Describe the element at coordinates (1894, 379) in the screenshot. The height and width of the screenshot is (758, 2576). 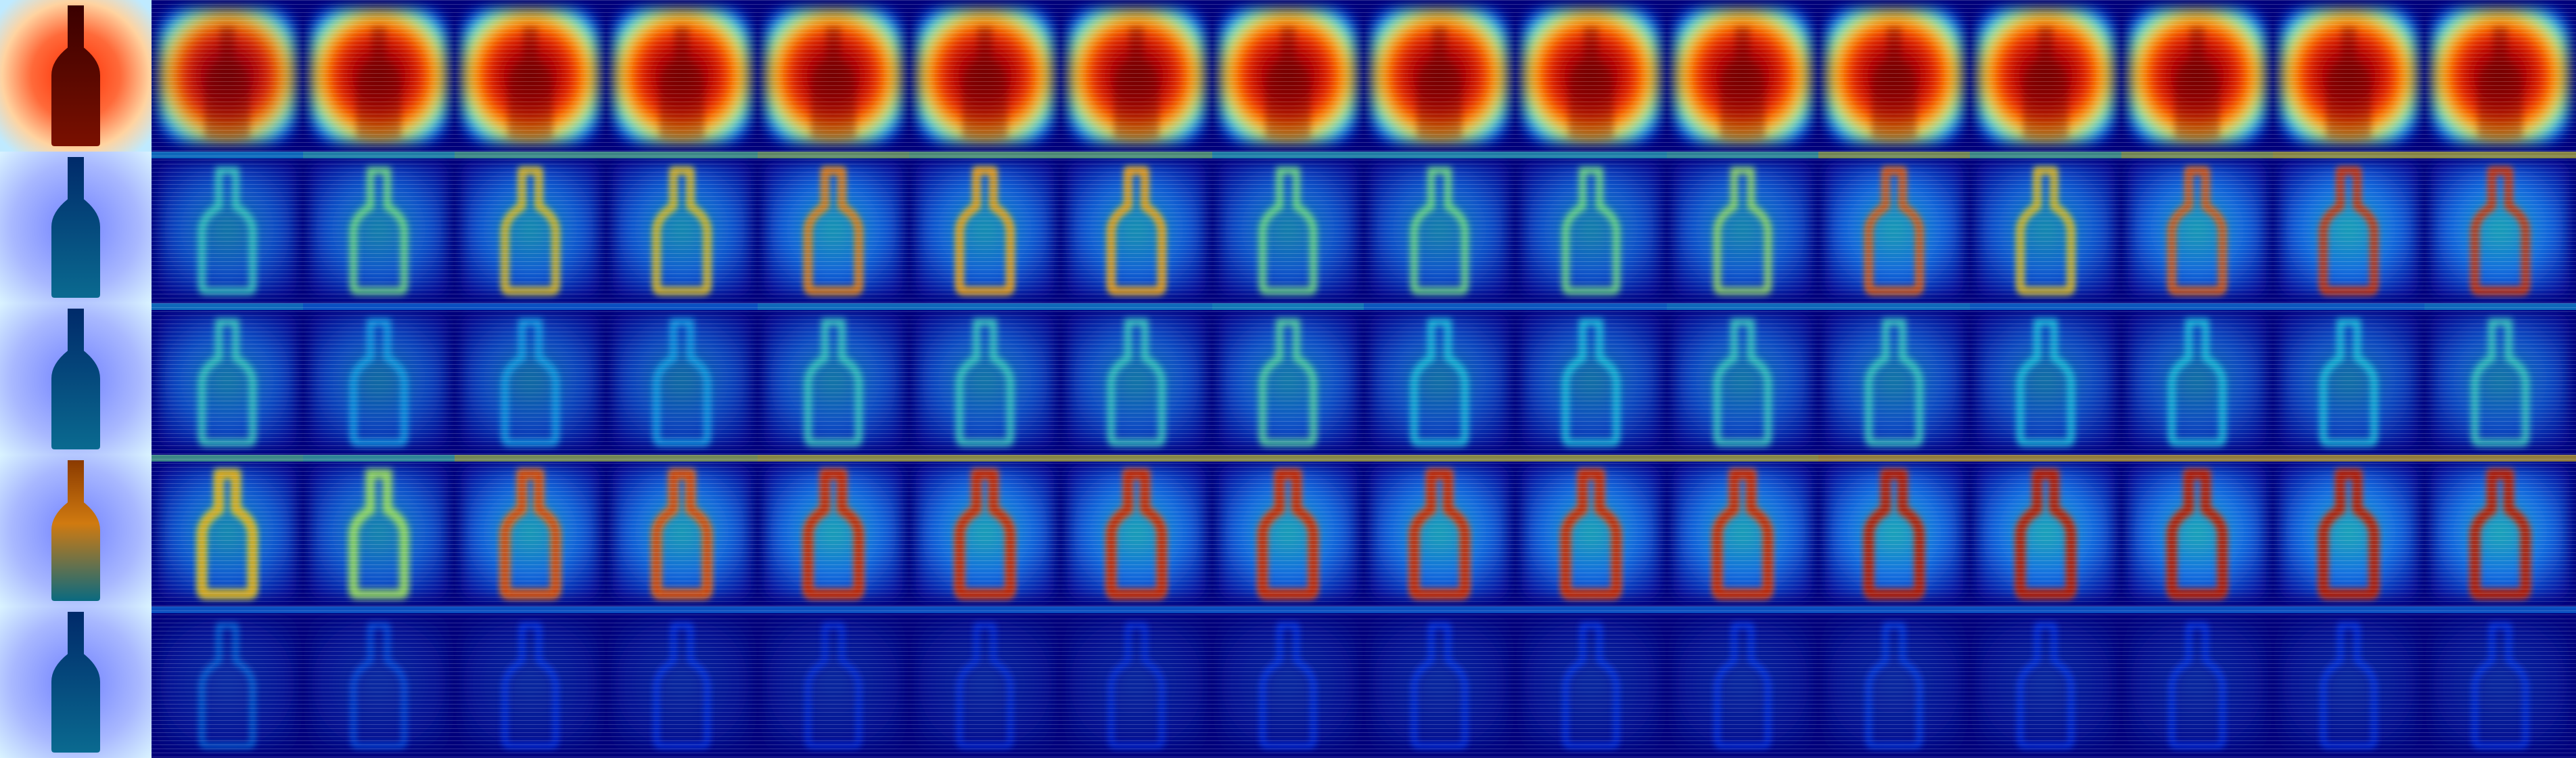
I see `tile-r3-c13` at that location.